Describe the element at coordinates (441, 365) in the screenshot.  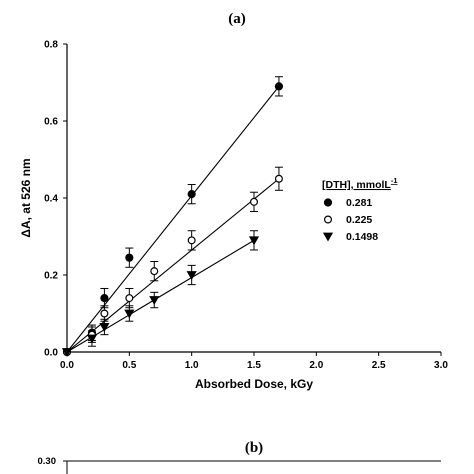
I see `x-tick-label: 3.0` at that location.